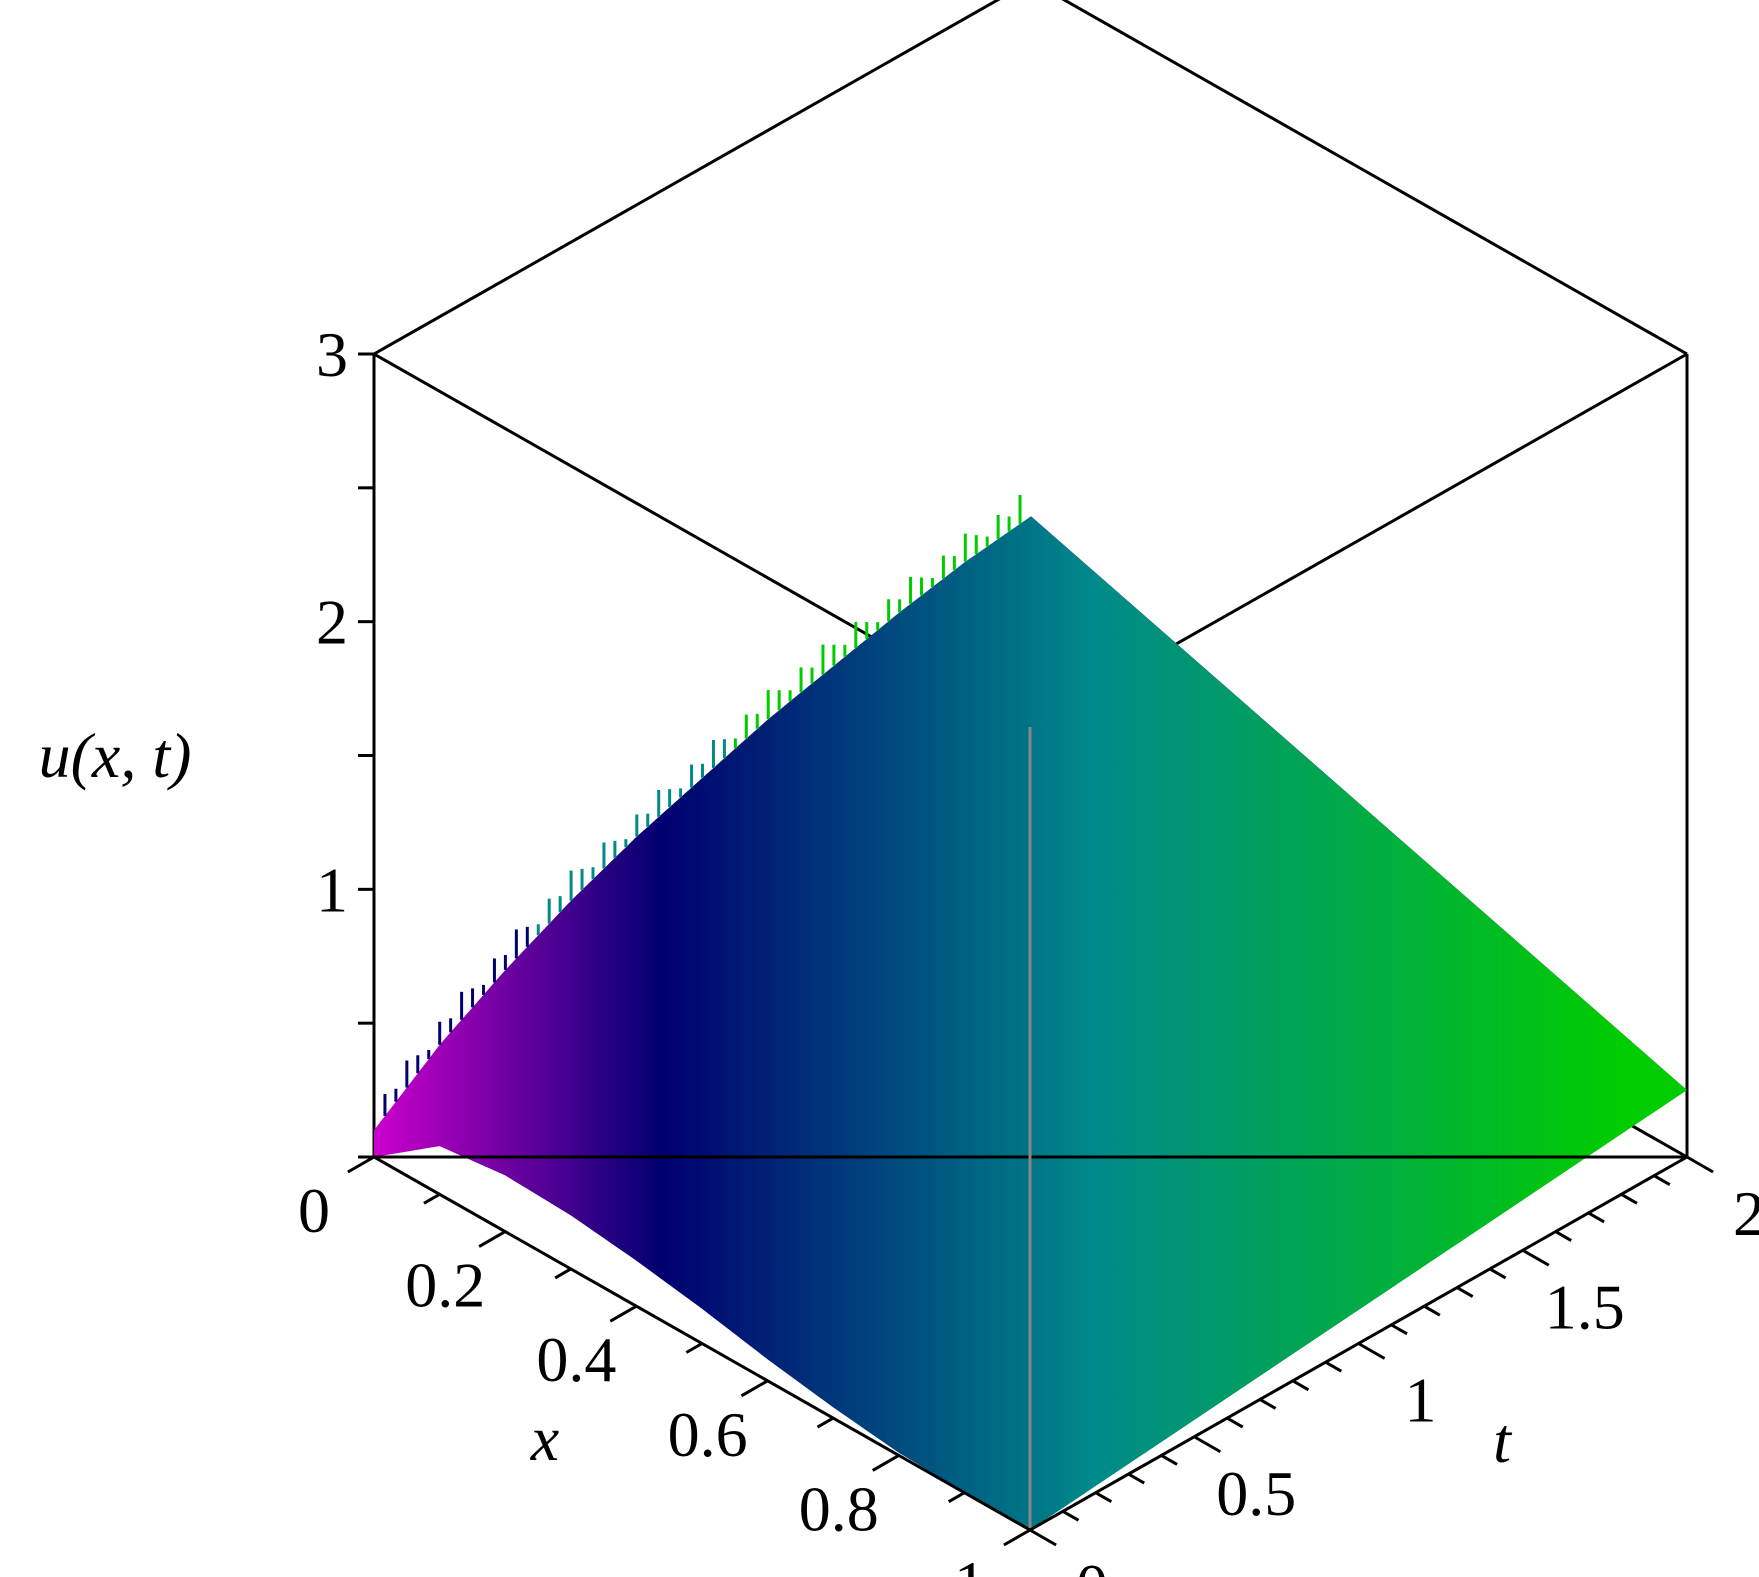 Image resolution: width=1759 pixels, height=1577 pixels. I want to click on x-tick-label: 0.4, so click(576, 1359).